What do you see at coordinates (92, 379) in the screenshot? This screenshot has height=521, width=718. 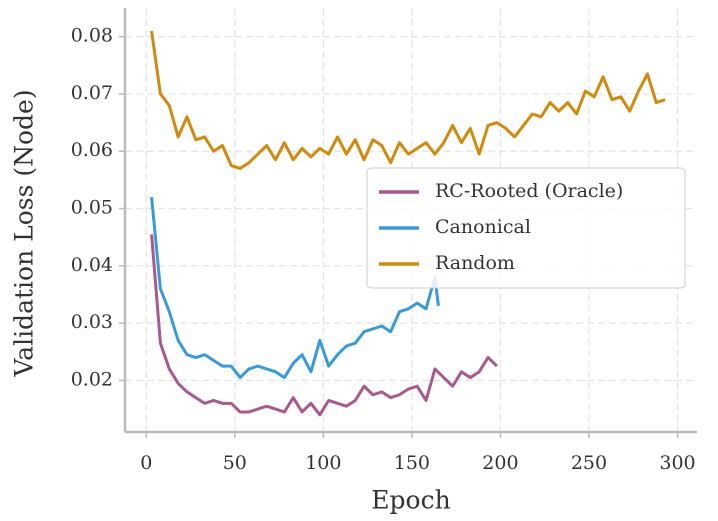 I see `y-tick-label: 0.02` at bounding box center [92, 379].